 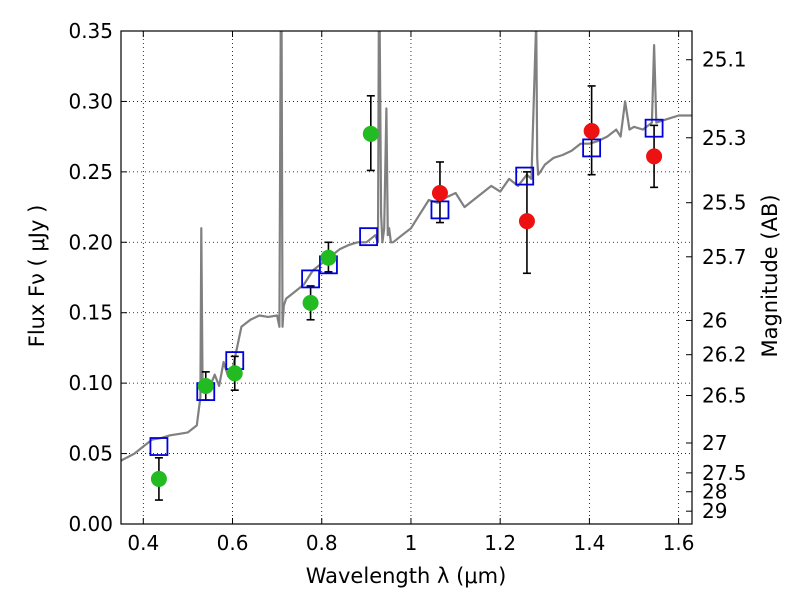 I want to click on x-tick-label: 1.4, so click(x=589, y=543).